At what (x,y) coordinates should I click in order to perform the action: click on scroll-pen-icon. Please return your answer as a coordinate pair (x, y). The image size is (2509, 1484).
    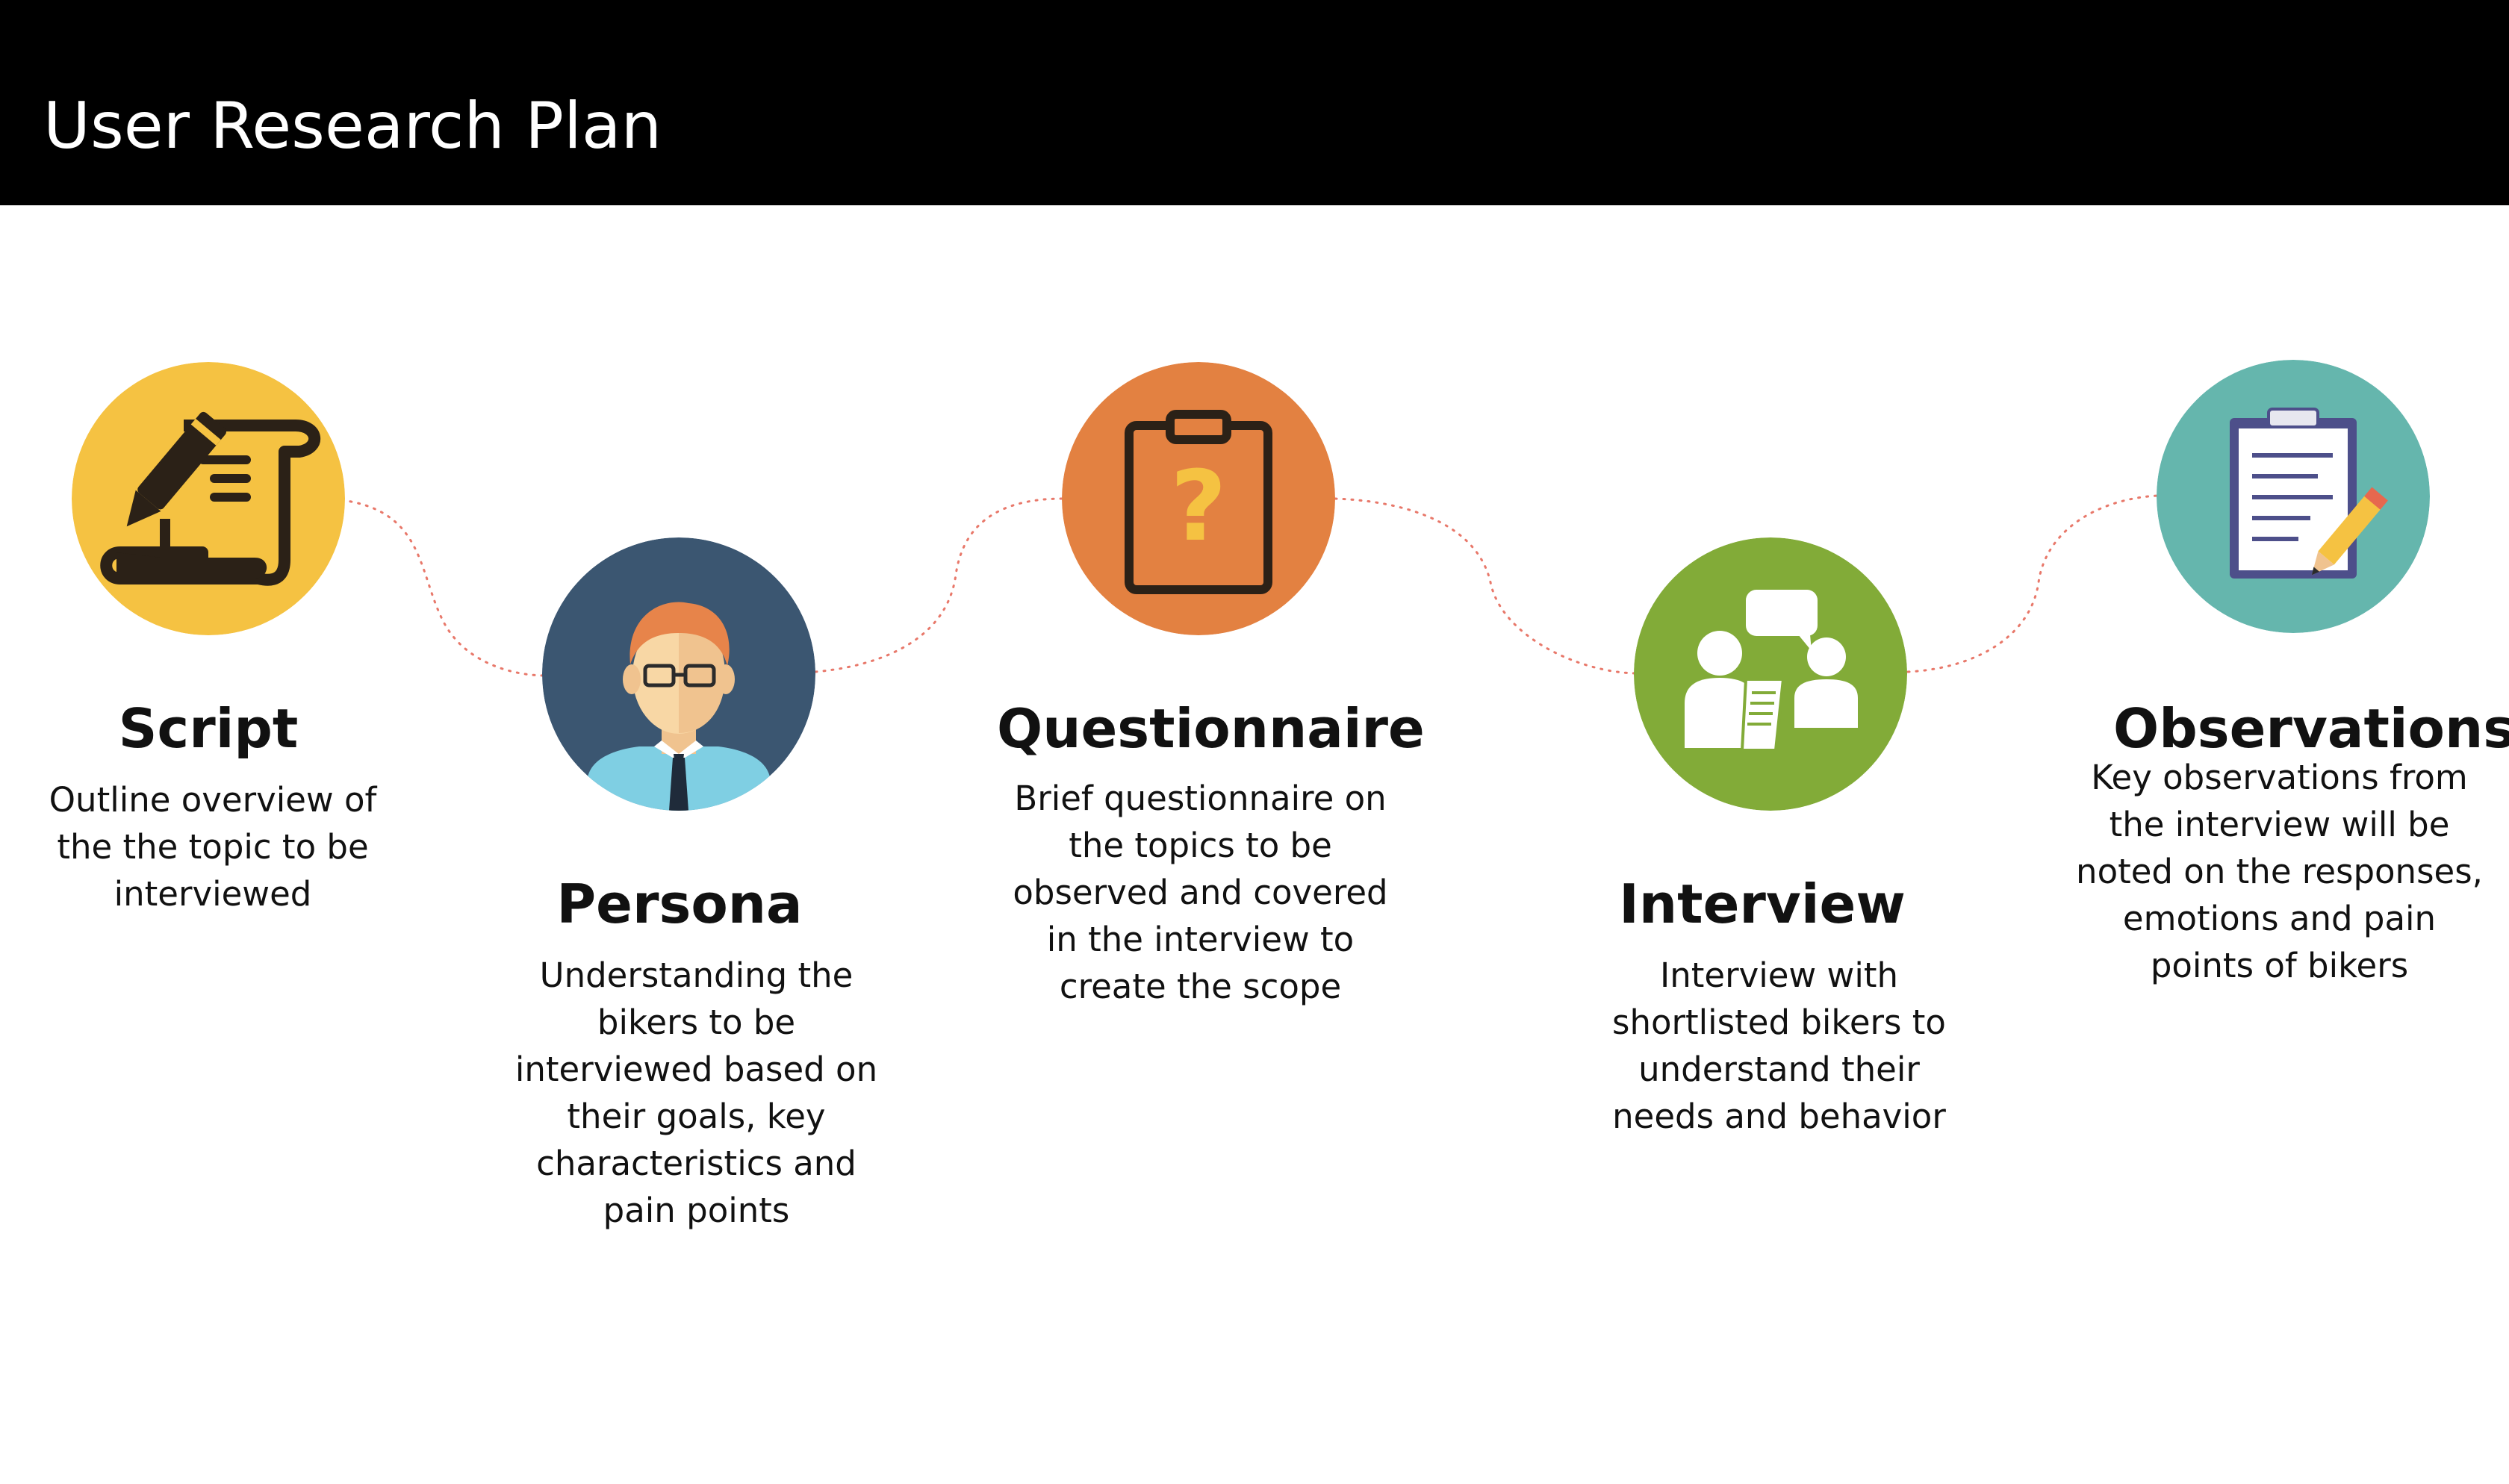
    Looking at the image, I should click on (208, 498).